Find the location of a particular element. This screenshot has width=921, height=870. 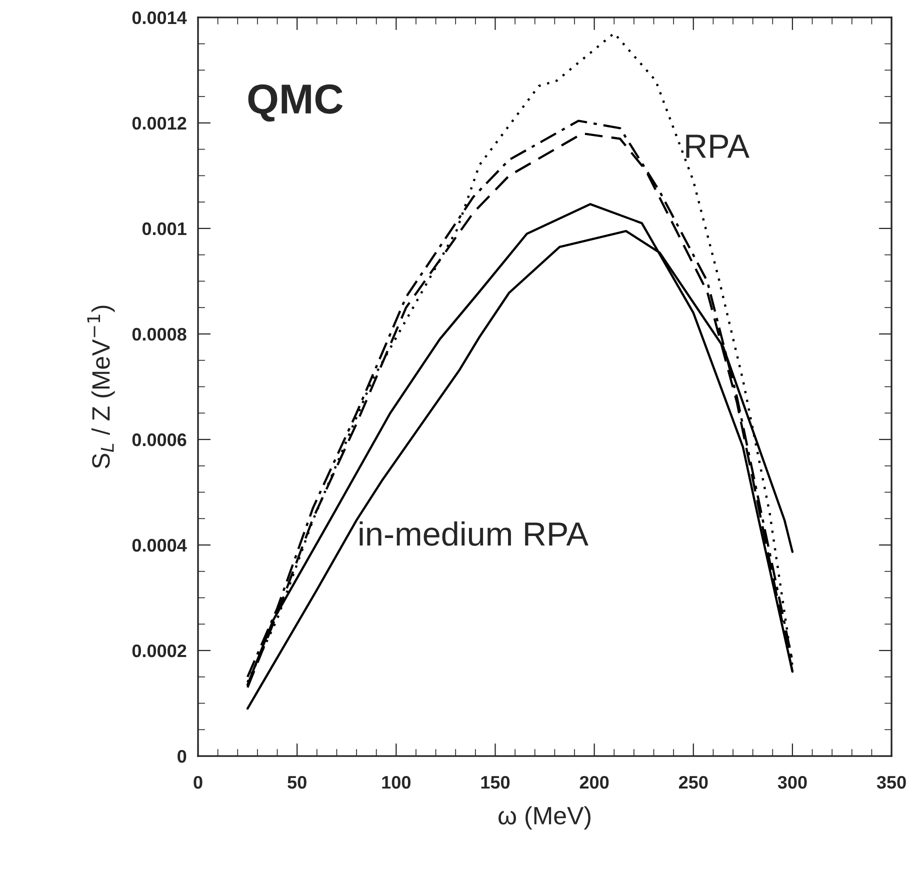

x-tick-label: 150 is located at coordinates (495, 782).